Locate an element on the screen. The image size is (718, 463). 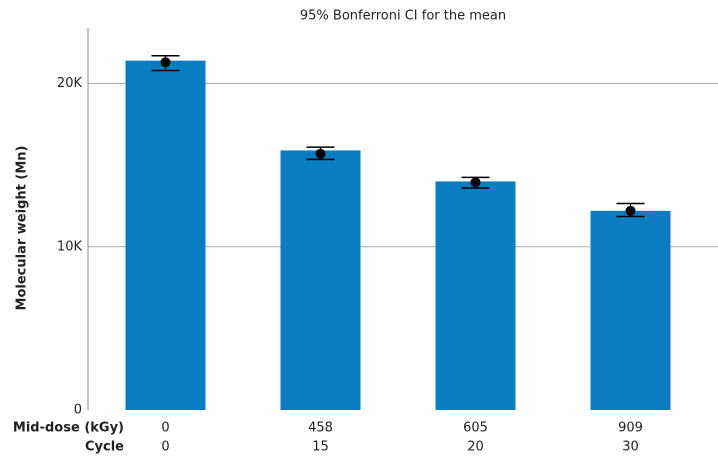
x-row-label: Cycle is located at coordinates (104, 447).